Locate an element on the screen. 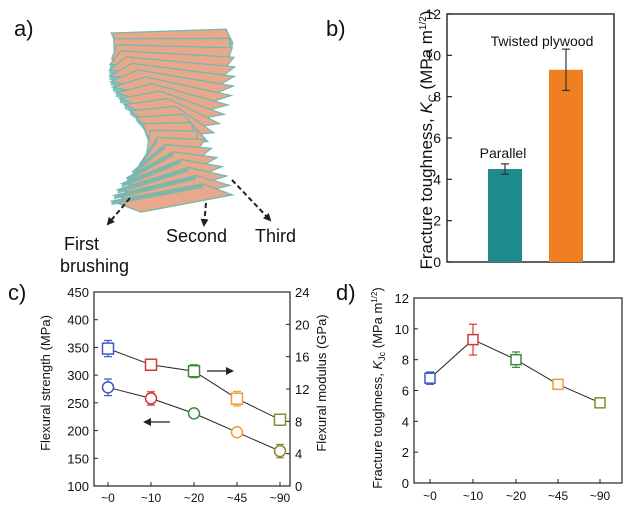 The height and width of the screenshot is (506, 630). chart-d-xtick-label: ~10 is located at coordinates (473, 496).